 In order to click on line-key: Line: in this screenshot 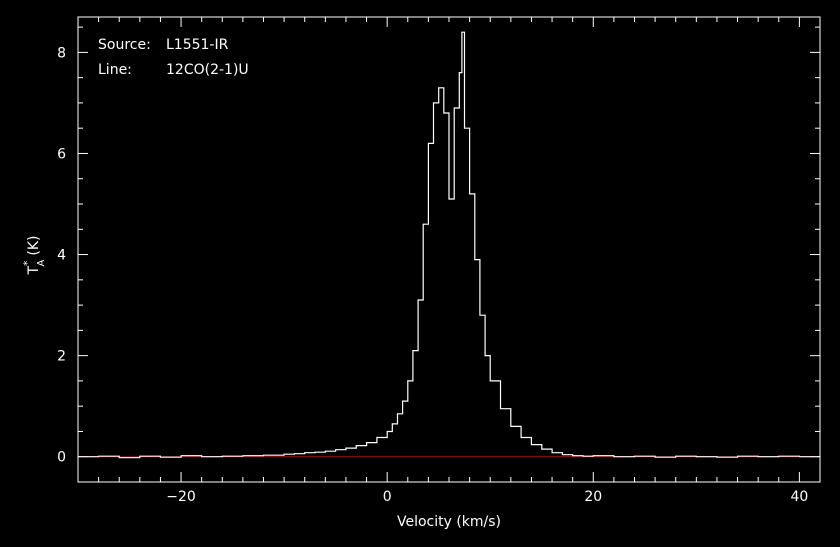, I will do `click(115, 70)`.